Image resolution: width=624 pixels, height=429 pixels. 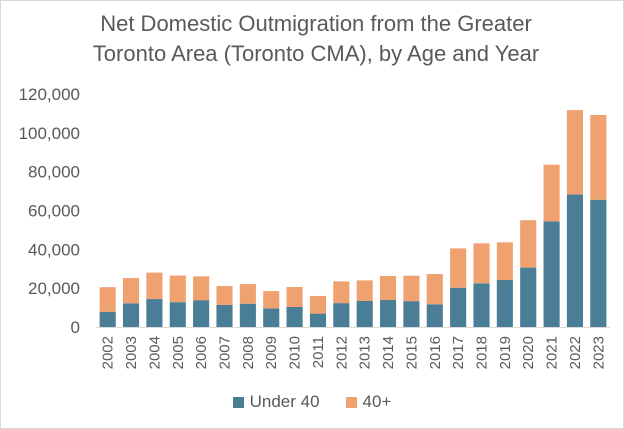 I want to click on y-tick-label: 0, so click(x=75, y=327).